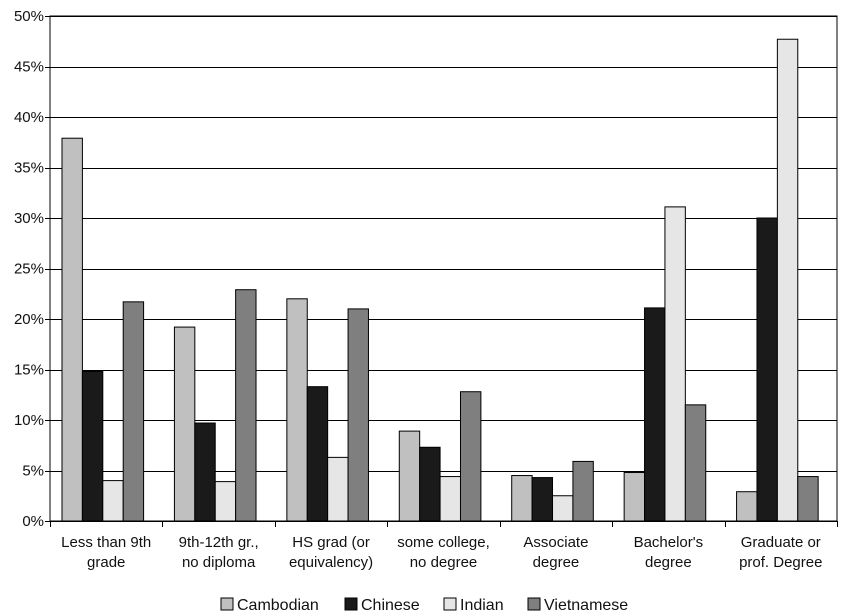  What do you see at coordinates (29, 117) in the screenshot?
I see `y-tick-label: 40%` at bounding box center [29, 117].